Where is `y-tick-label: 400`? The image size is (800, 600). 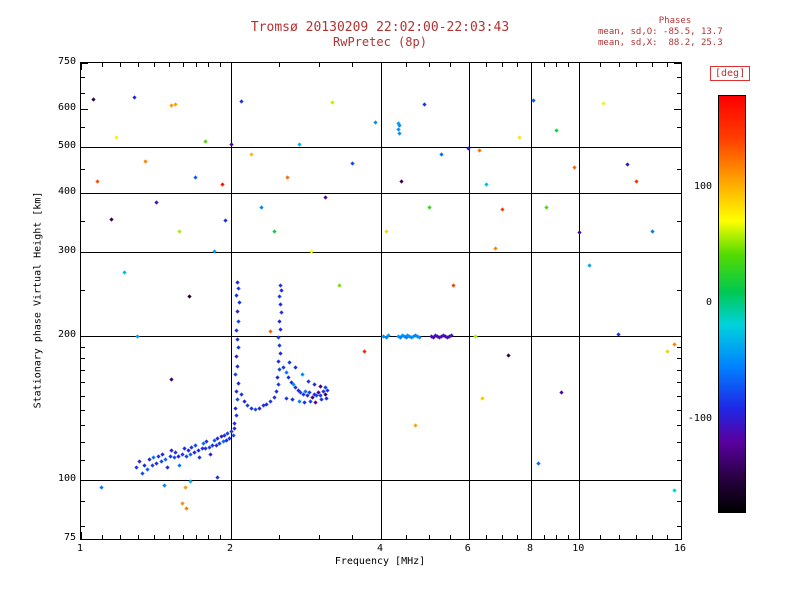
y-tick-label: 400 is located at coordinates (66, 191).